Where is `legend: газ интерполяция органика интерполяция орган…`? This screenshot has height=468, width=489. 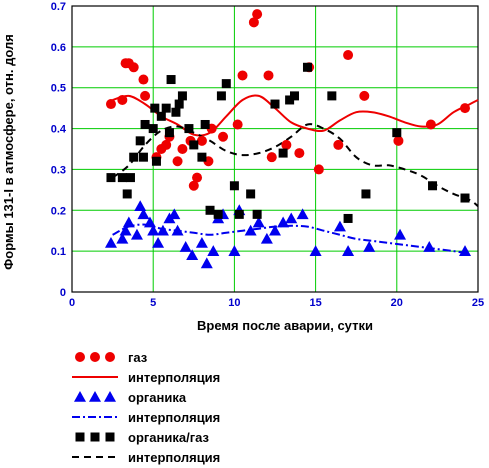
legend: газ интерполяция органика интерполяция орган… is located at coordinates (146, 407).